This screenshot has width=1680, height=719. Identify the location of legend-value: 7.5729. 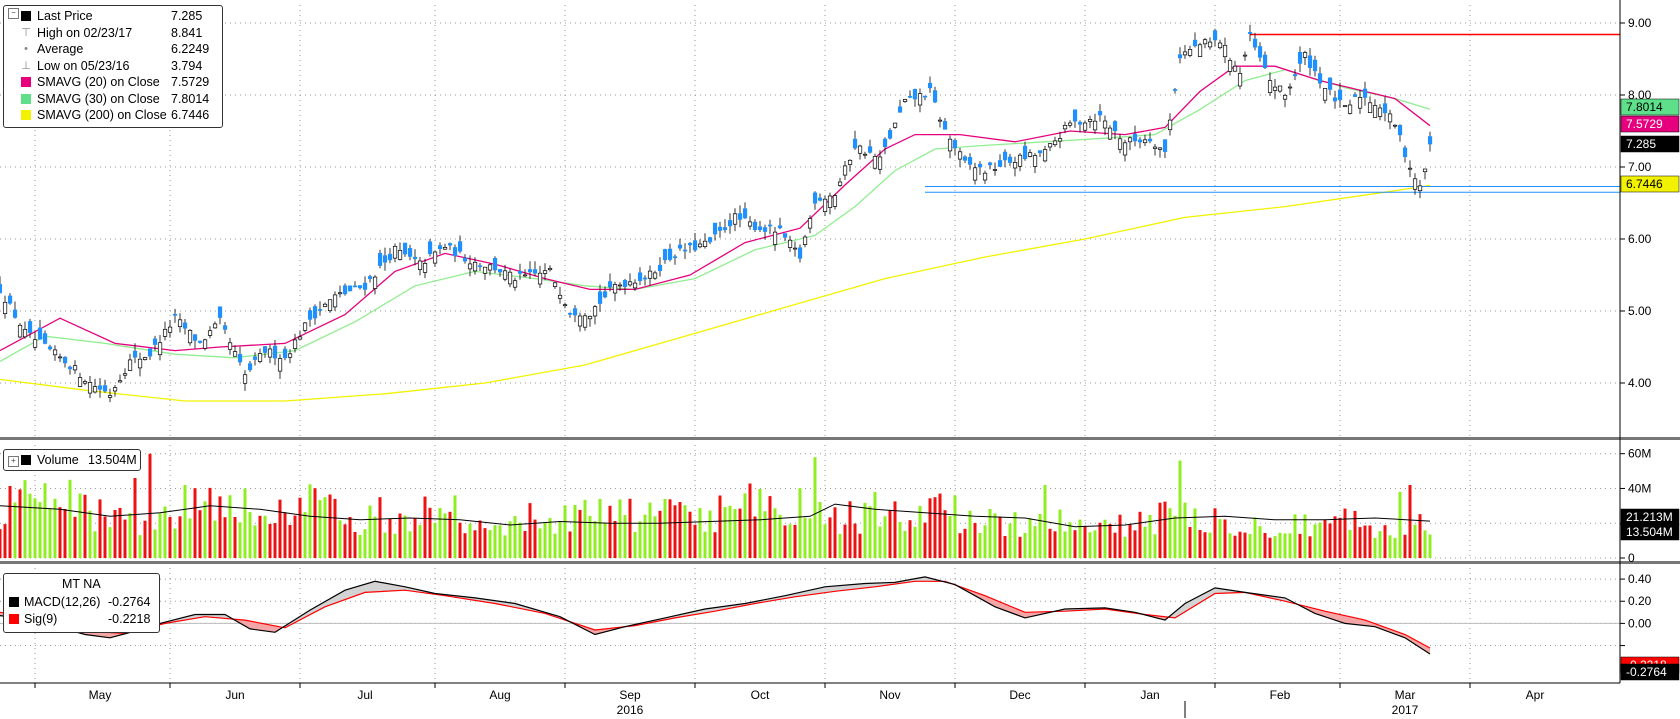
(190, 82).